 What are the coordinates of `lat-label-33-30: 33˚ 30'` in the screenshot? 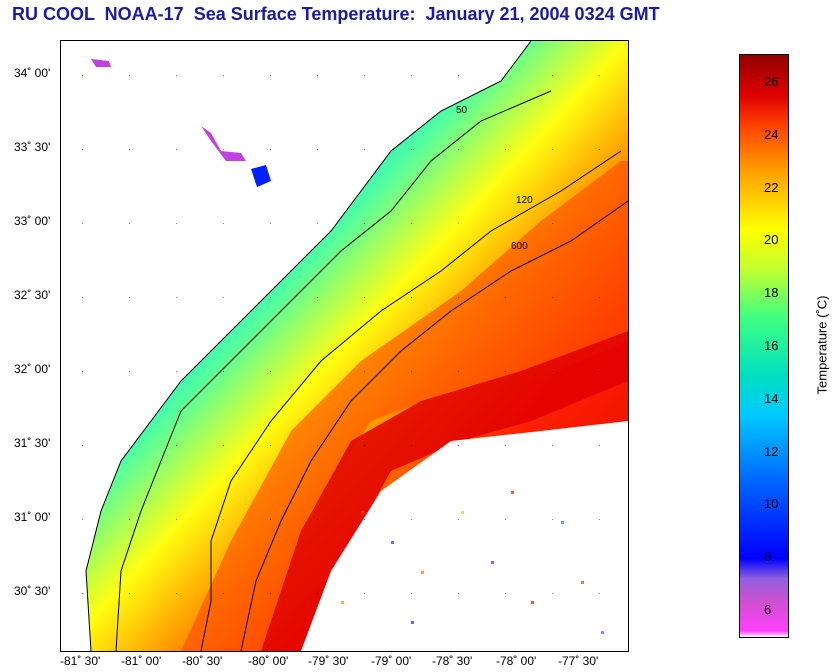 It's located at (32, 147).